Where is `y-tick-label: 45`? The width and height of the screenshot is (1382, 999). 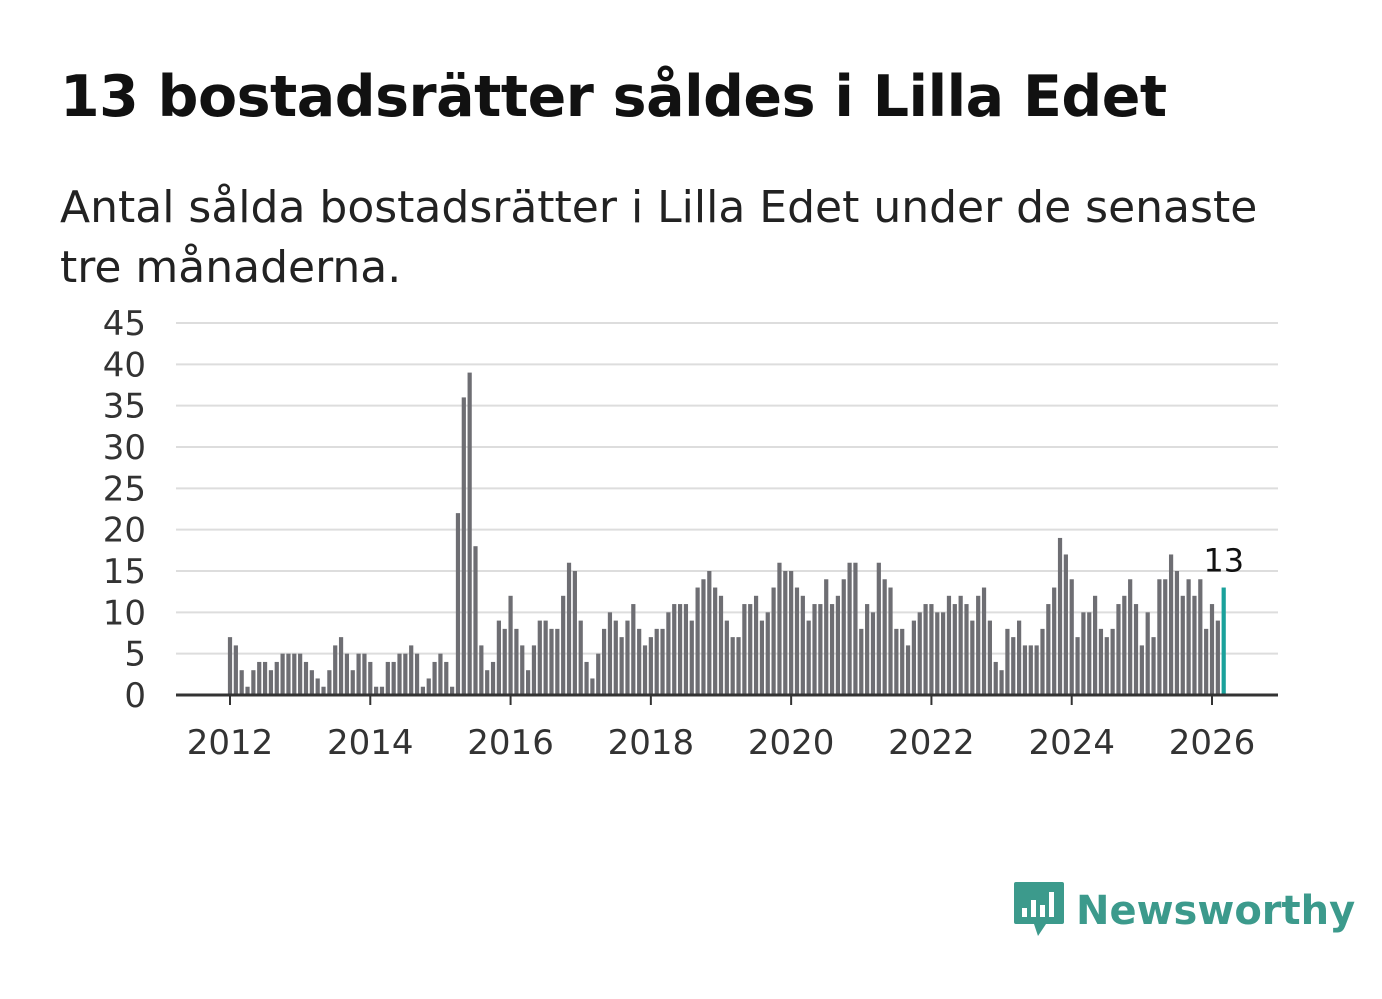
y-tick-label: 45 is located at coordinates (124, 324).